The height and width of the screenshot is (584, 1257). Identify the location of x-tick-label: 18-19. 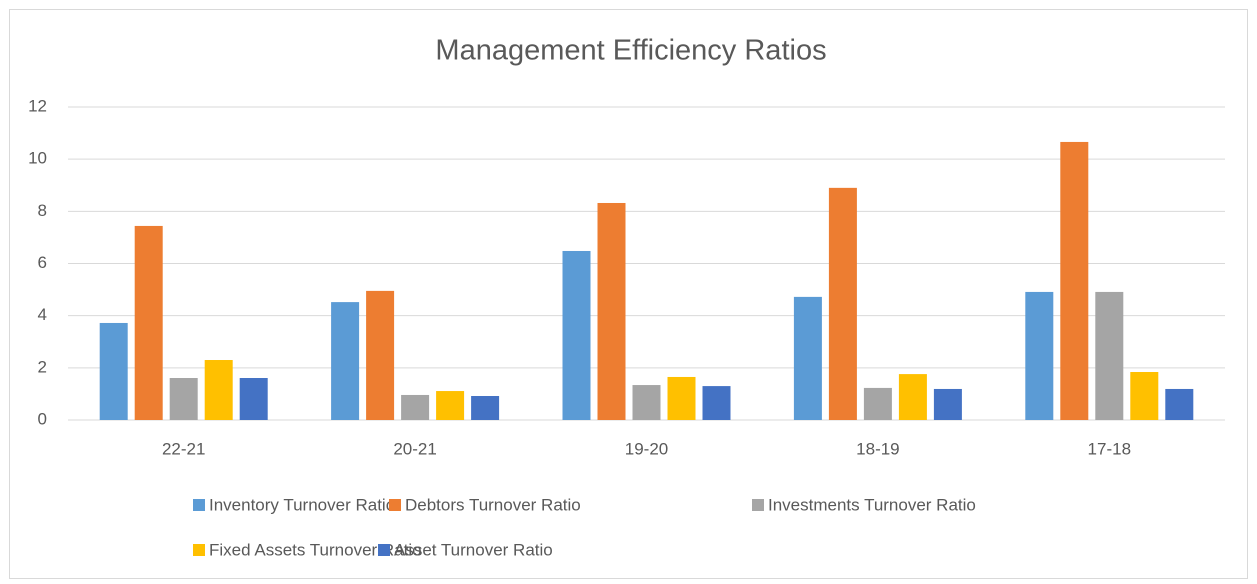
(877, 448).